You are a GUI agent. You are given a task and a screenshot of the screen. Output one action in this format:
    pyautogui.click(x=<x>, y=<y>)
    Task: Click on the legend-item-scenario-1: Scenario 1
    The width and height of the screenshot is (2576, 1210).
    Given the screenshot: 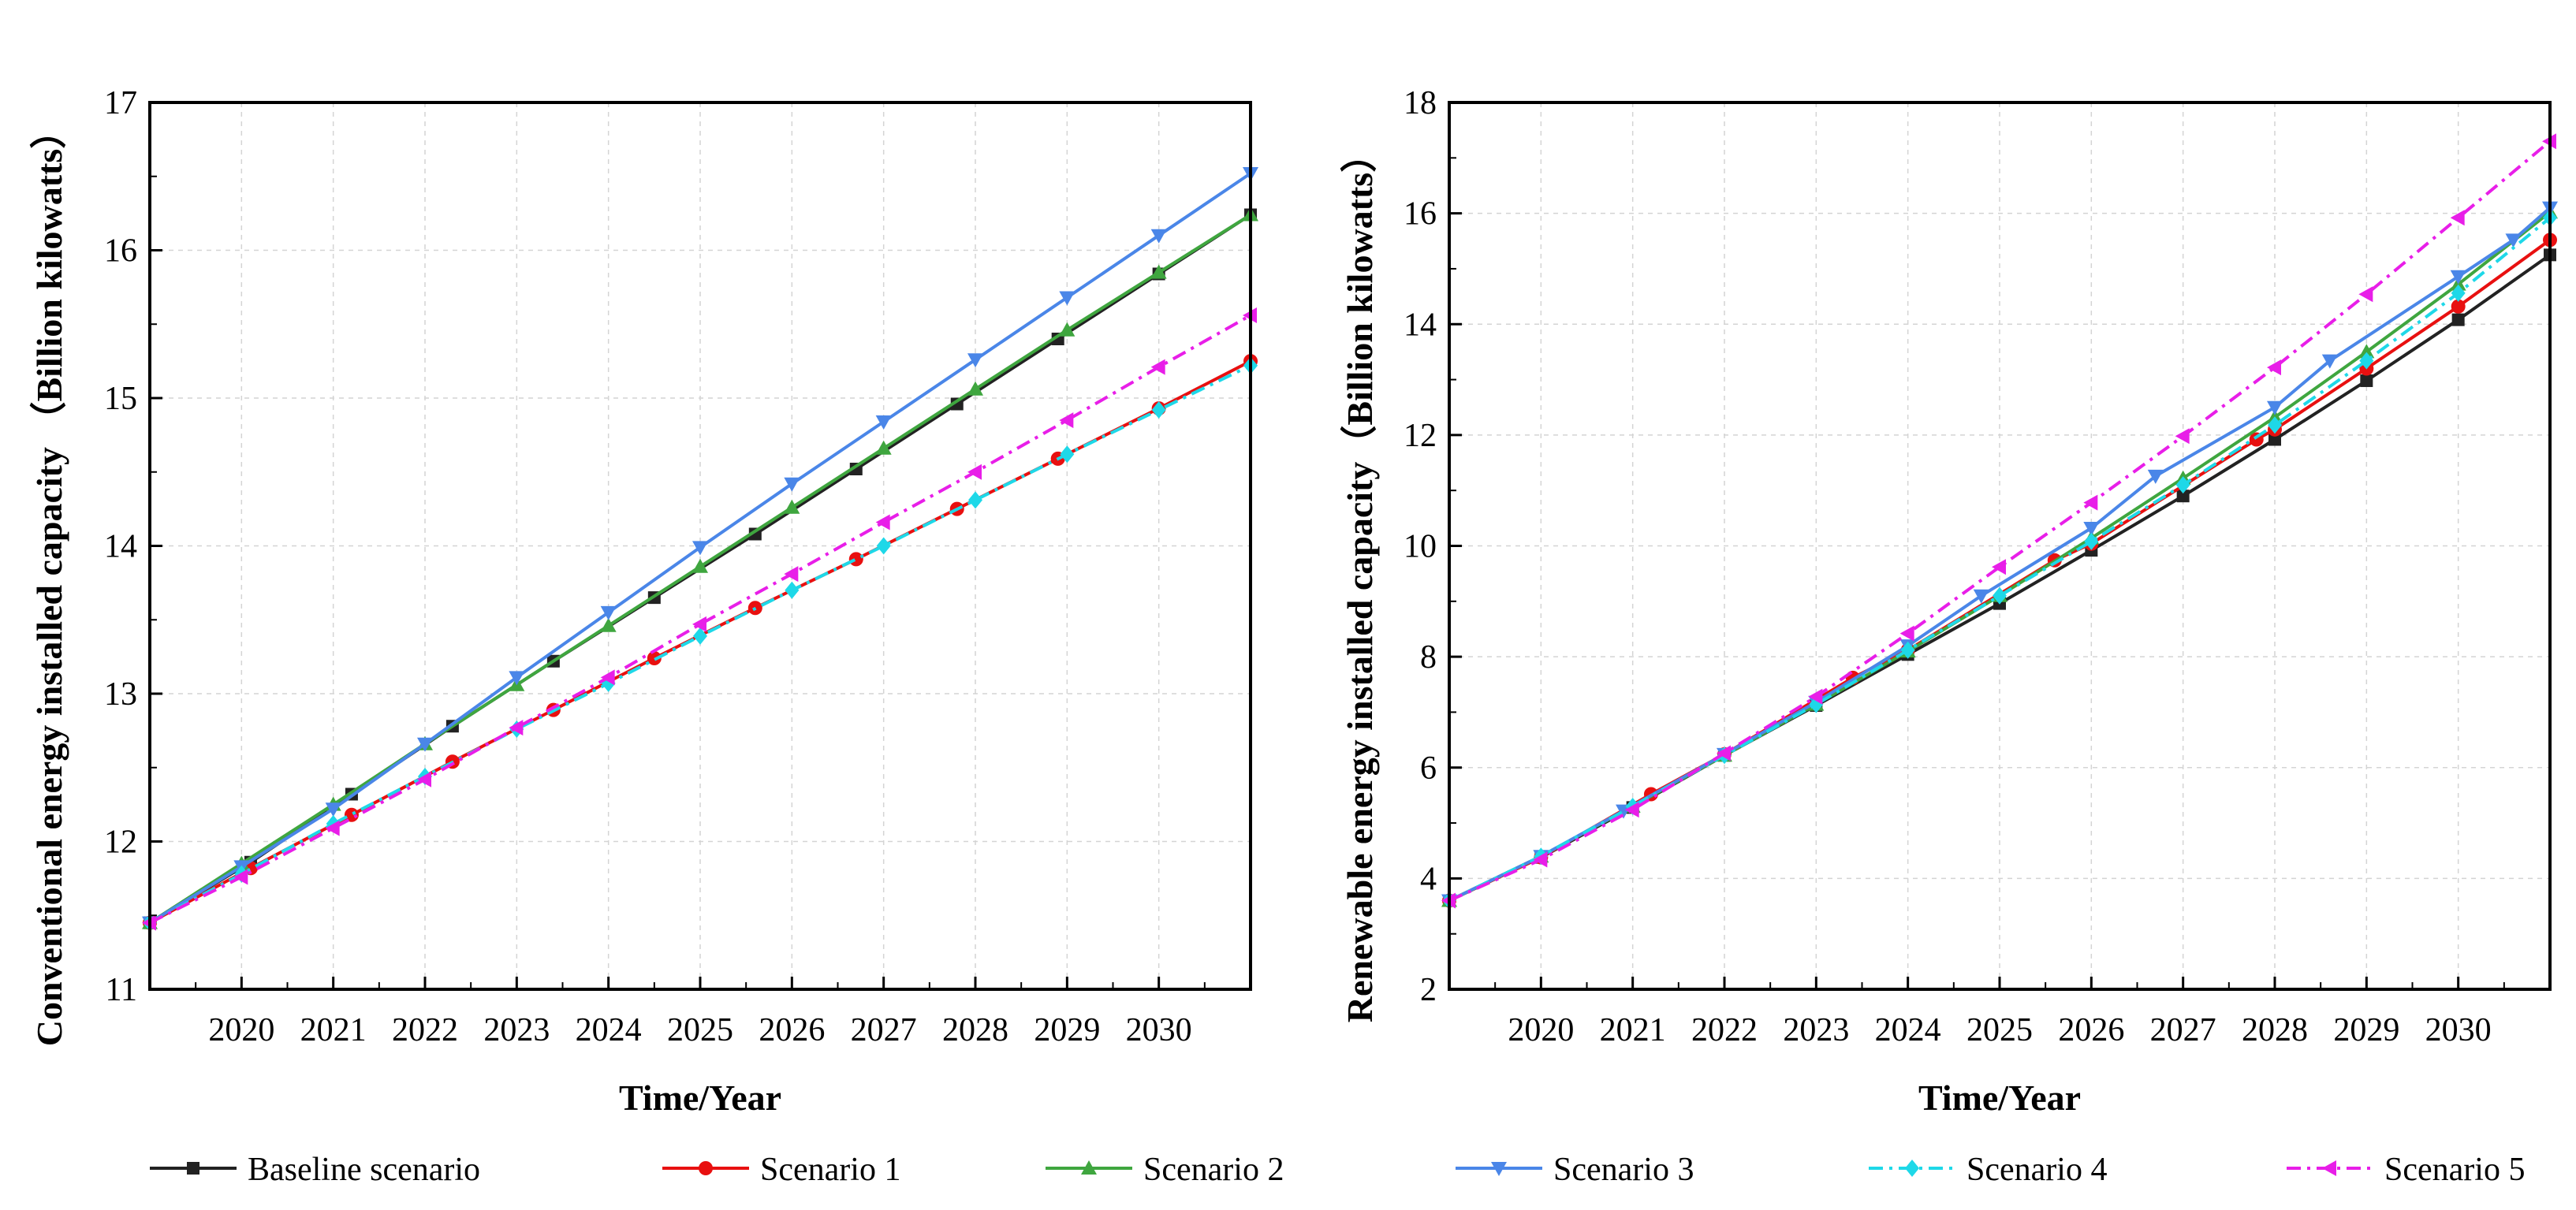 What is the action you would take?
    pyautogui.click(x=781, y=1170)
    